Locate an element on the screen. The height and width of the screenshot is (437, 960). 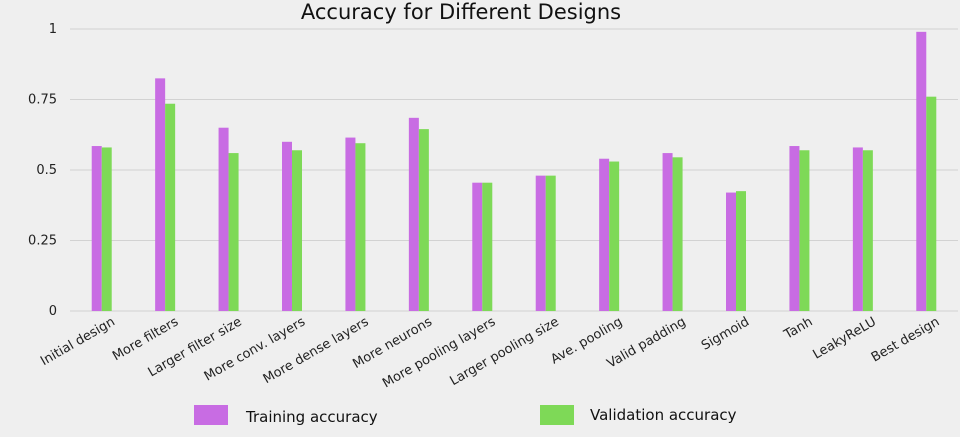
y-axis-ticks: 0 0.25 0.5 0.75 1 is located at coordinates (42, 170).